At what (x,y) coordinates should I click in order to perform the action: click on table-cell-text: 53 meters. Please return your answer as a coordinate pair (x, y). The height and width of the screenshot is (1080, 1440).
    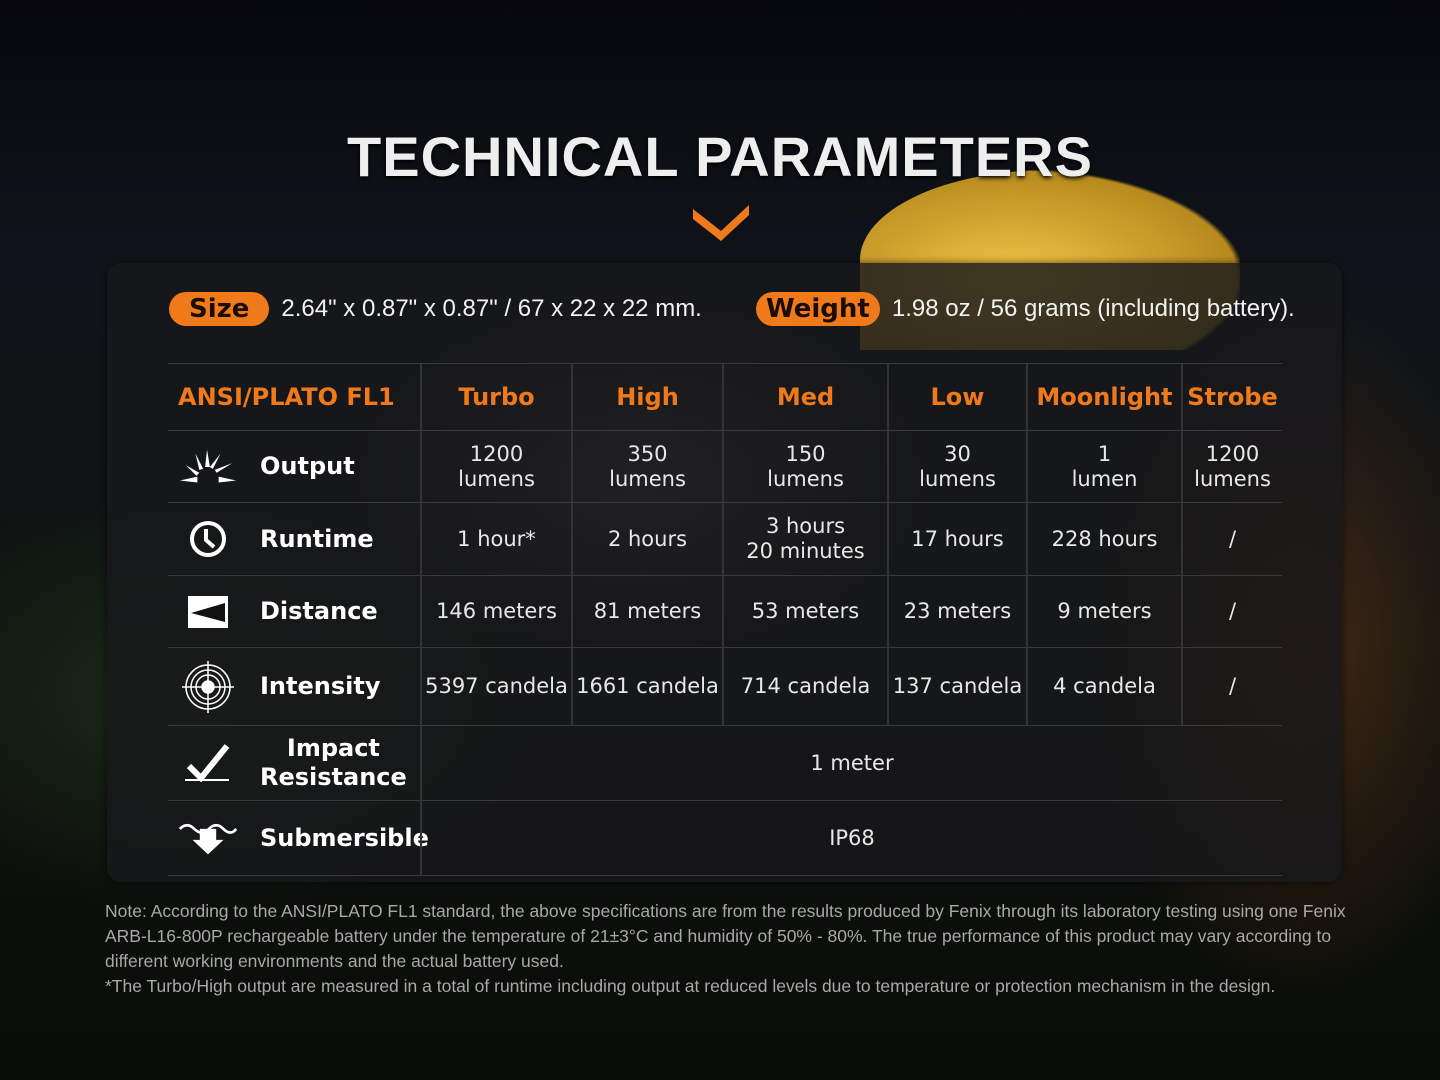
    Looking at the image, I should click on (805, 611).